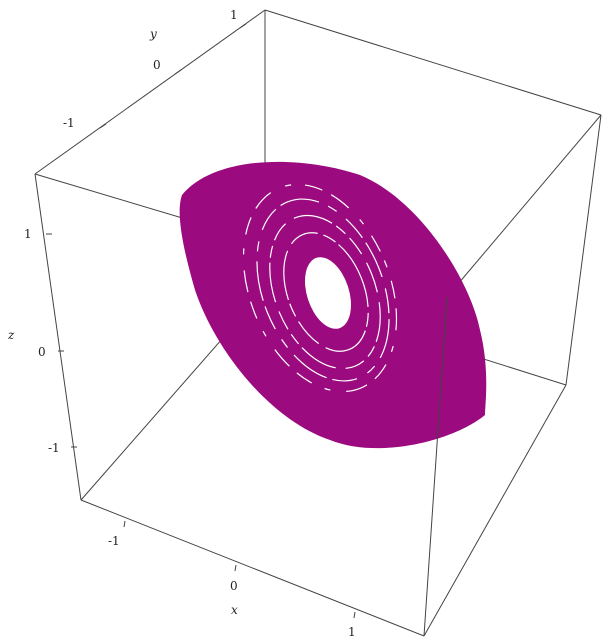 The height and width of the screenshot is (643, 606). I want to click on attractor-hole, so click(328, 293).